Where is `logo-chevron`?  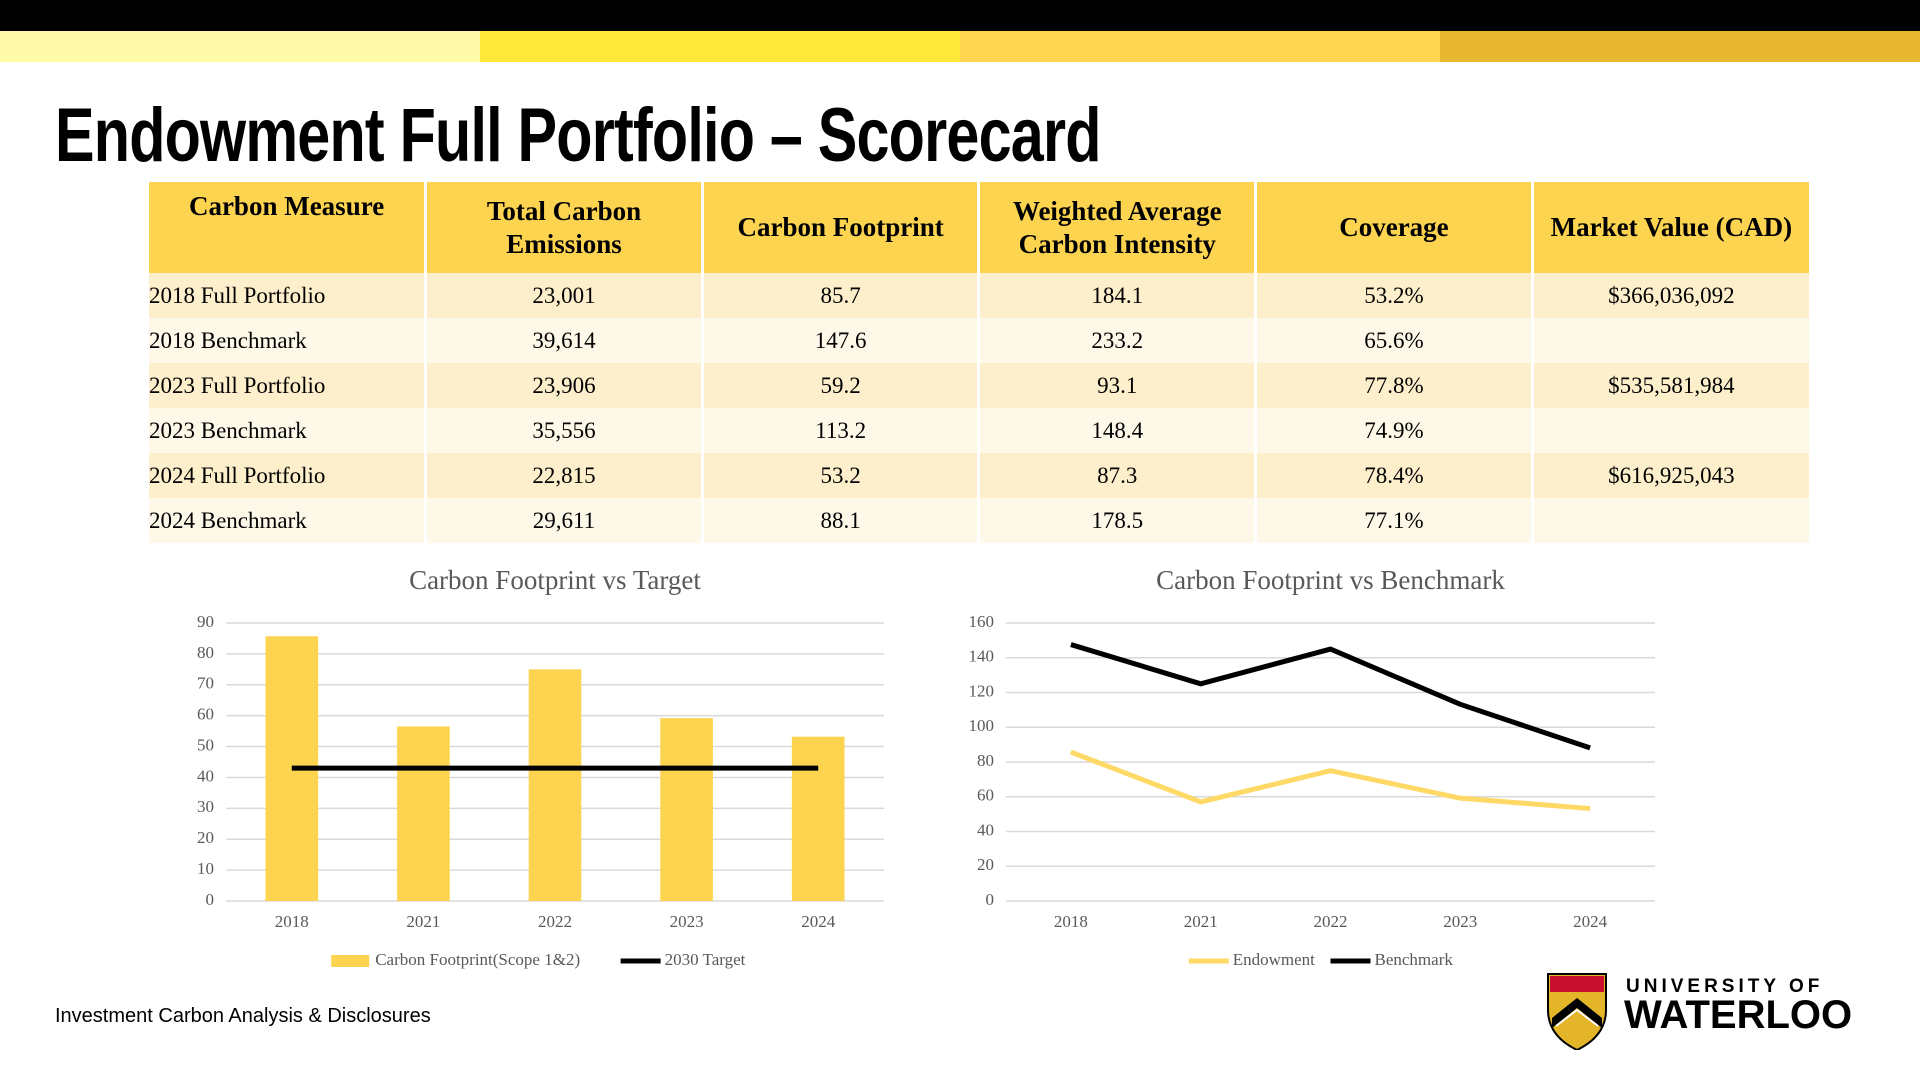
logo-chevron is located at coordinates (1577, 1013).